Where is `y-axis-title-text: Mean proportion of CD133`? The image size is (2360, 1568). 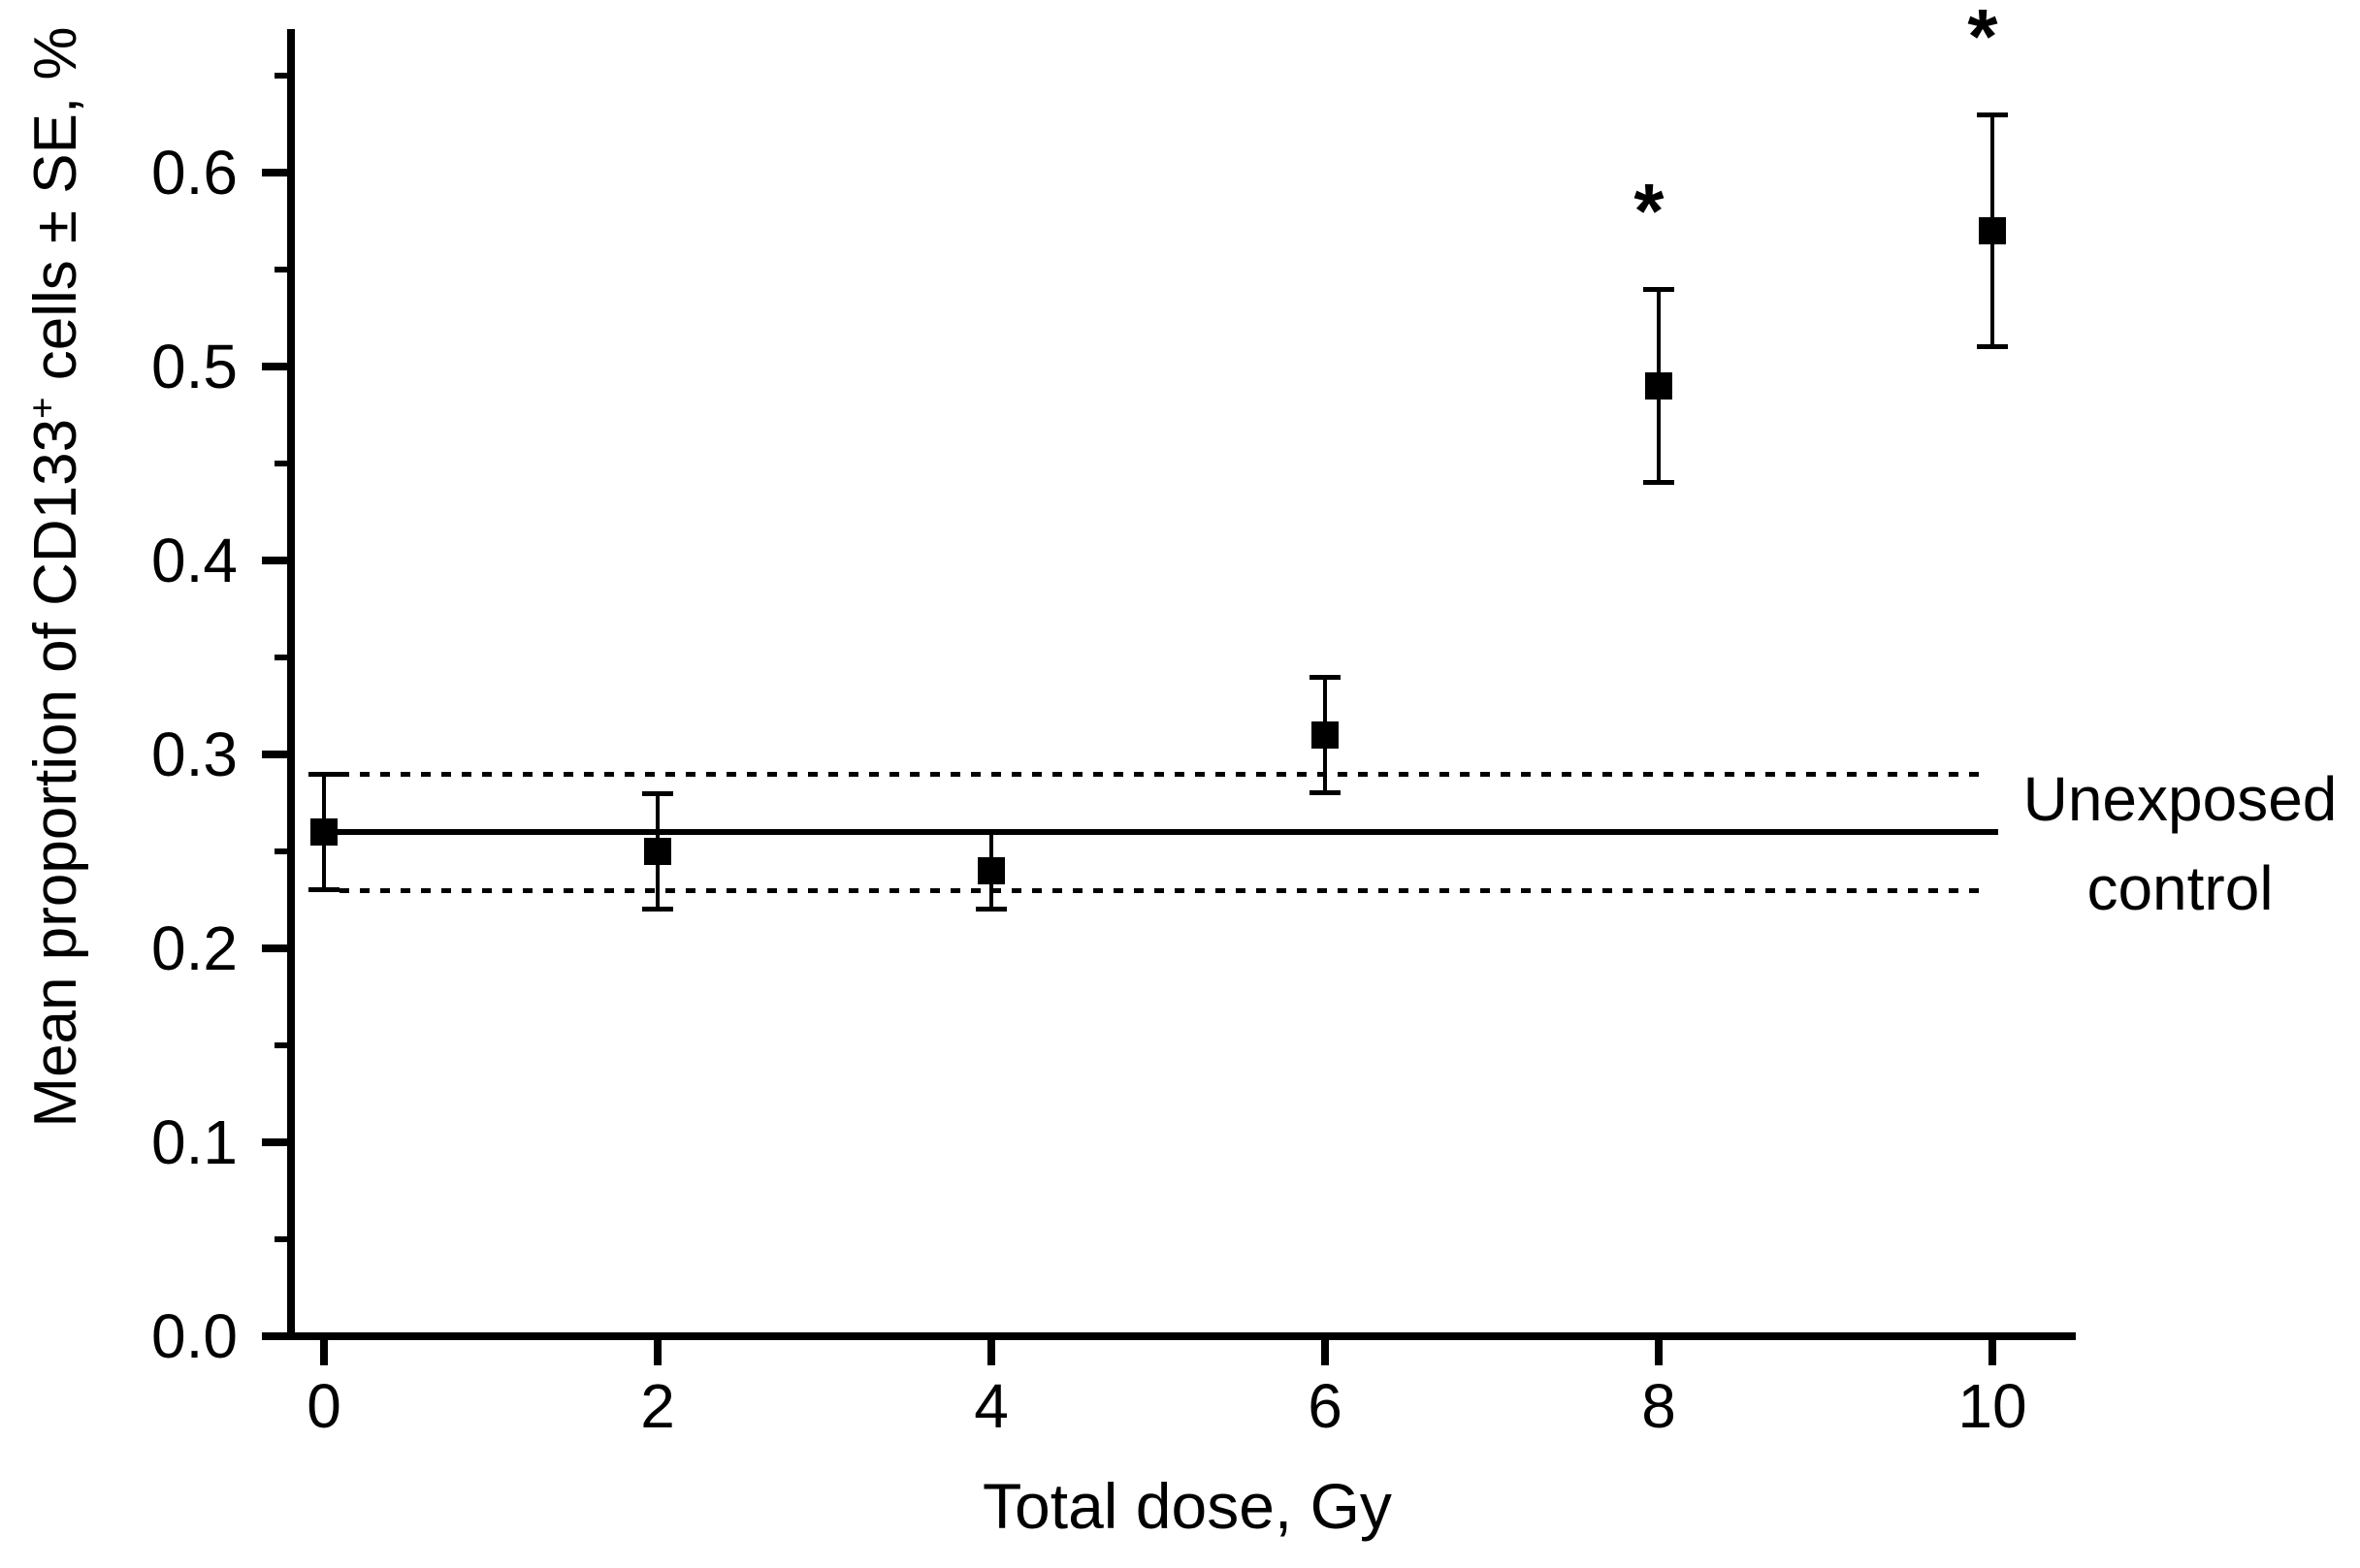
y-axis-title-text: Mean proportion of CD133 is located at coordinates (55, 773).